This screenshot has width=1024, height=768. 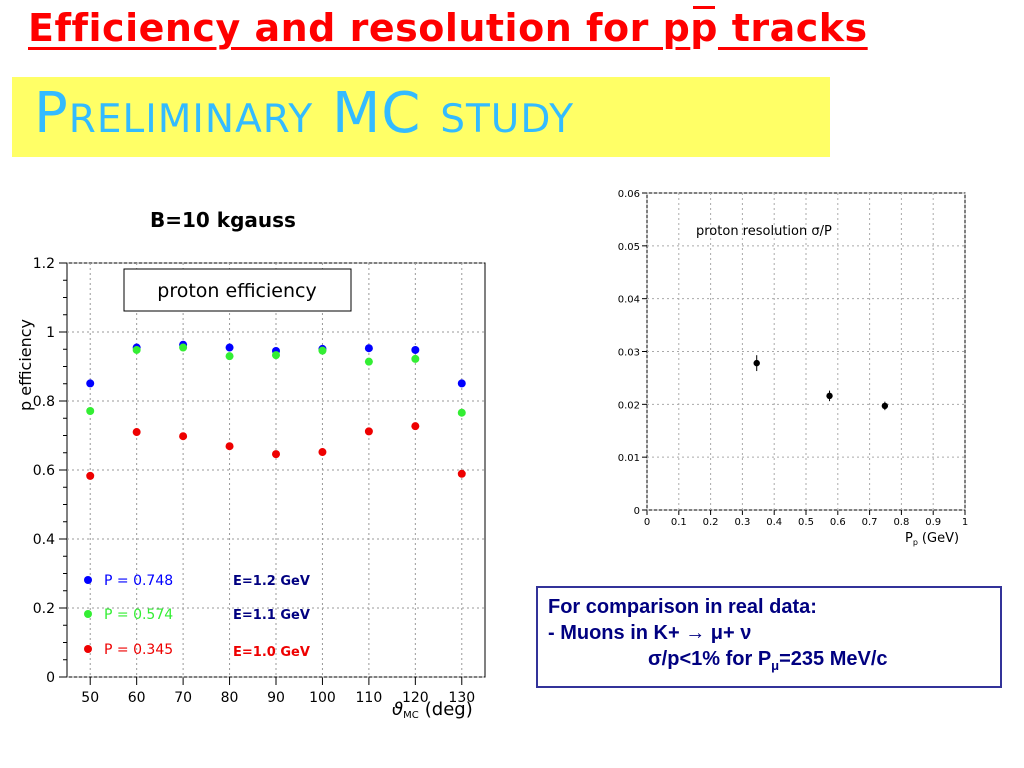 I want to click on x-axis-label: Pp (GeV), so click(x=932, y=539).